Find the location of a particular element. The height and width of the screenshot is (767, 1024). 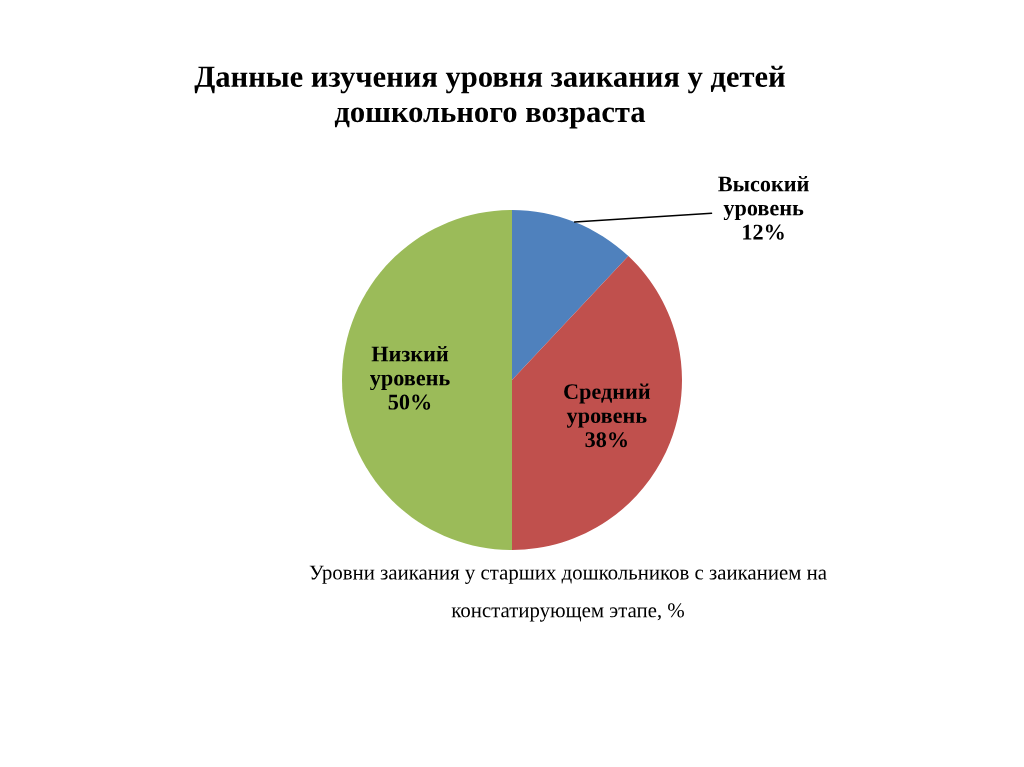

data-label: 12% is located at coordinates (763, 232).